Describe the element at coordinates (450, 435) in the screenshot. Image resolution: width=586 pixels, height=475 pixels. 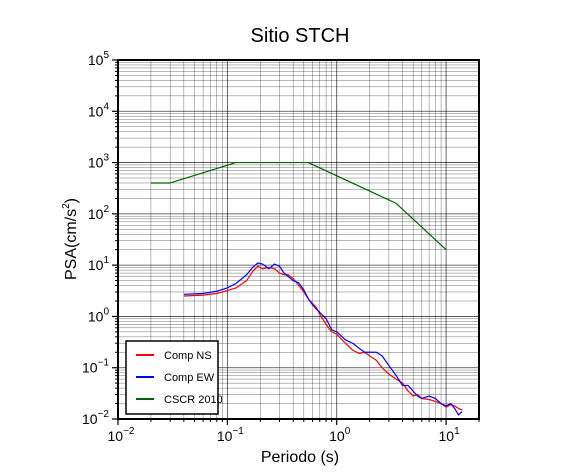
I see `x-tick-label: 10¹` at that location.